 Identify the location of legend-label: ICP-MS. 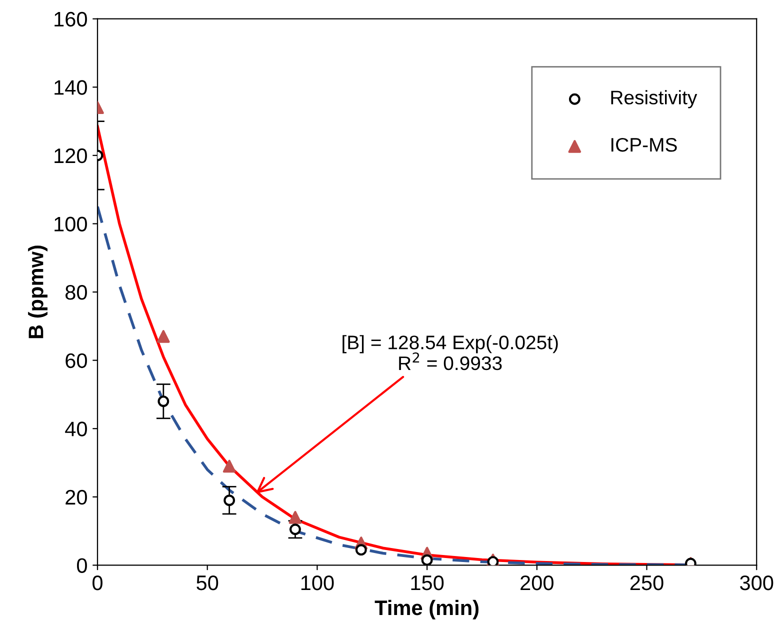
(644, 145).